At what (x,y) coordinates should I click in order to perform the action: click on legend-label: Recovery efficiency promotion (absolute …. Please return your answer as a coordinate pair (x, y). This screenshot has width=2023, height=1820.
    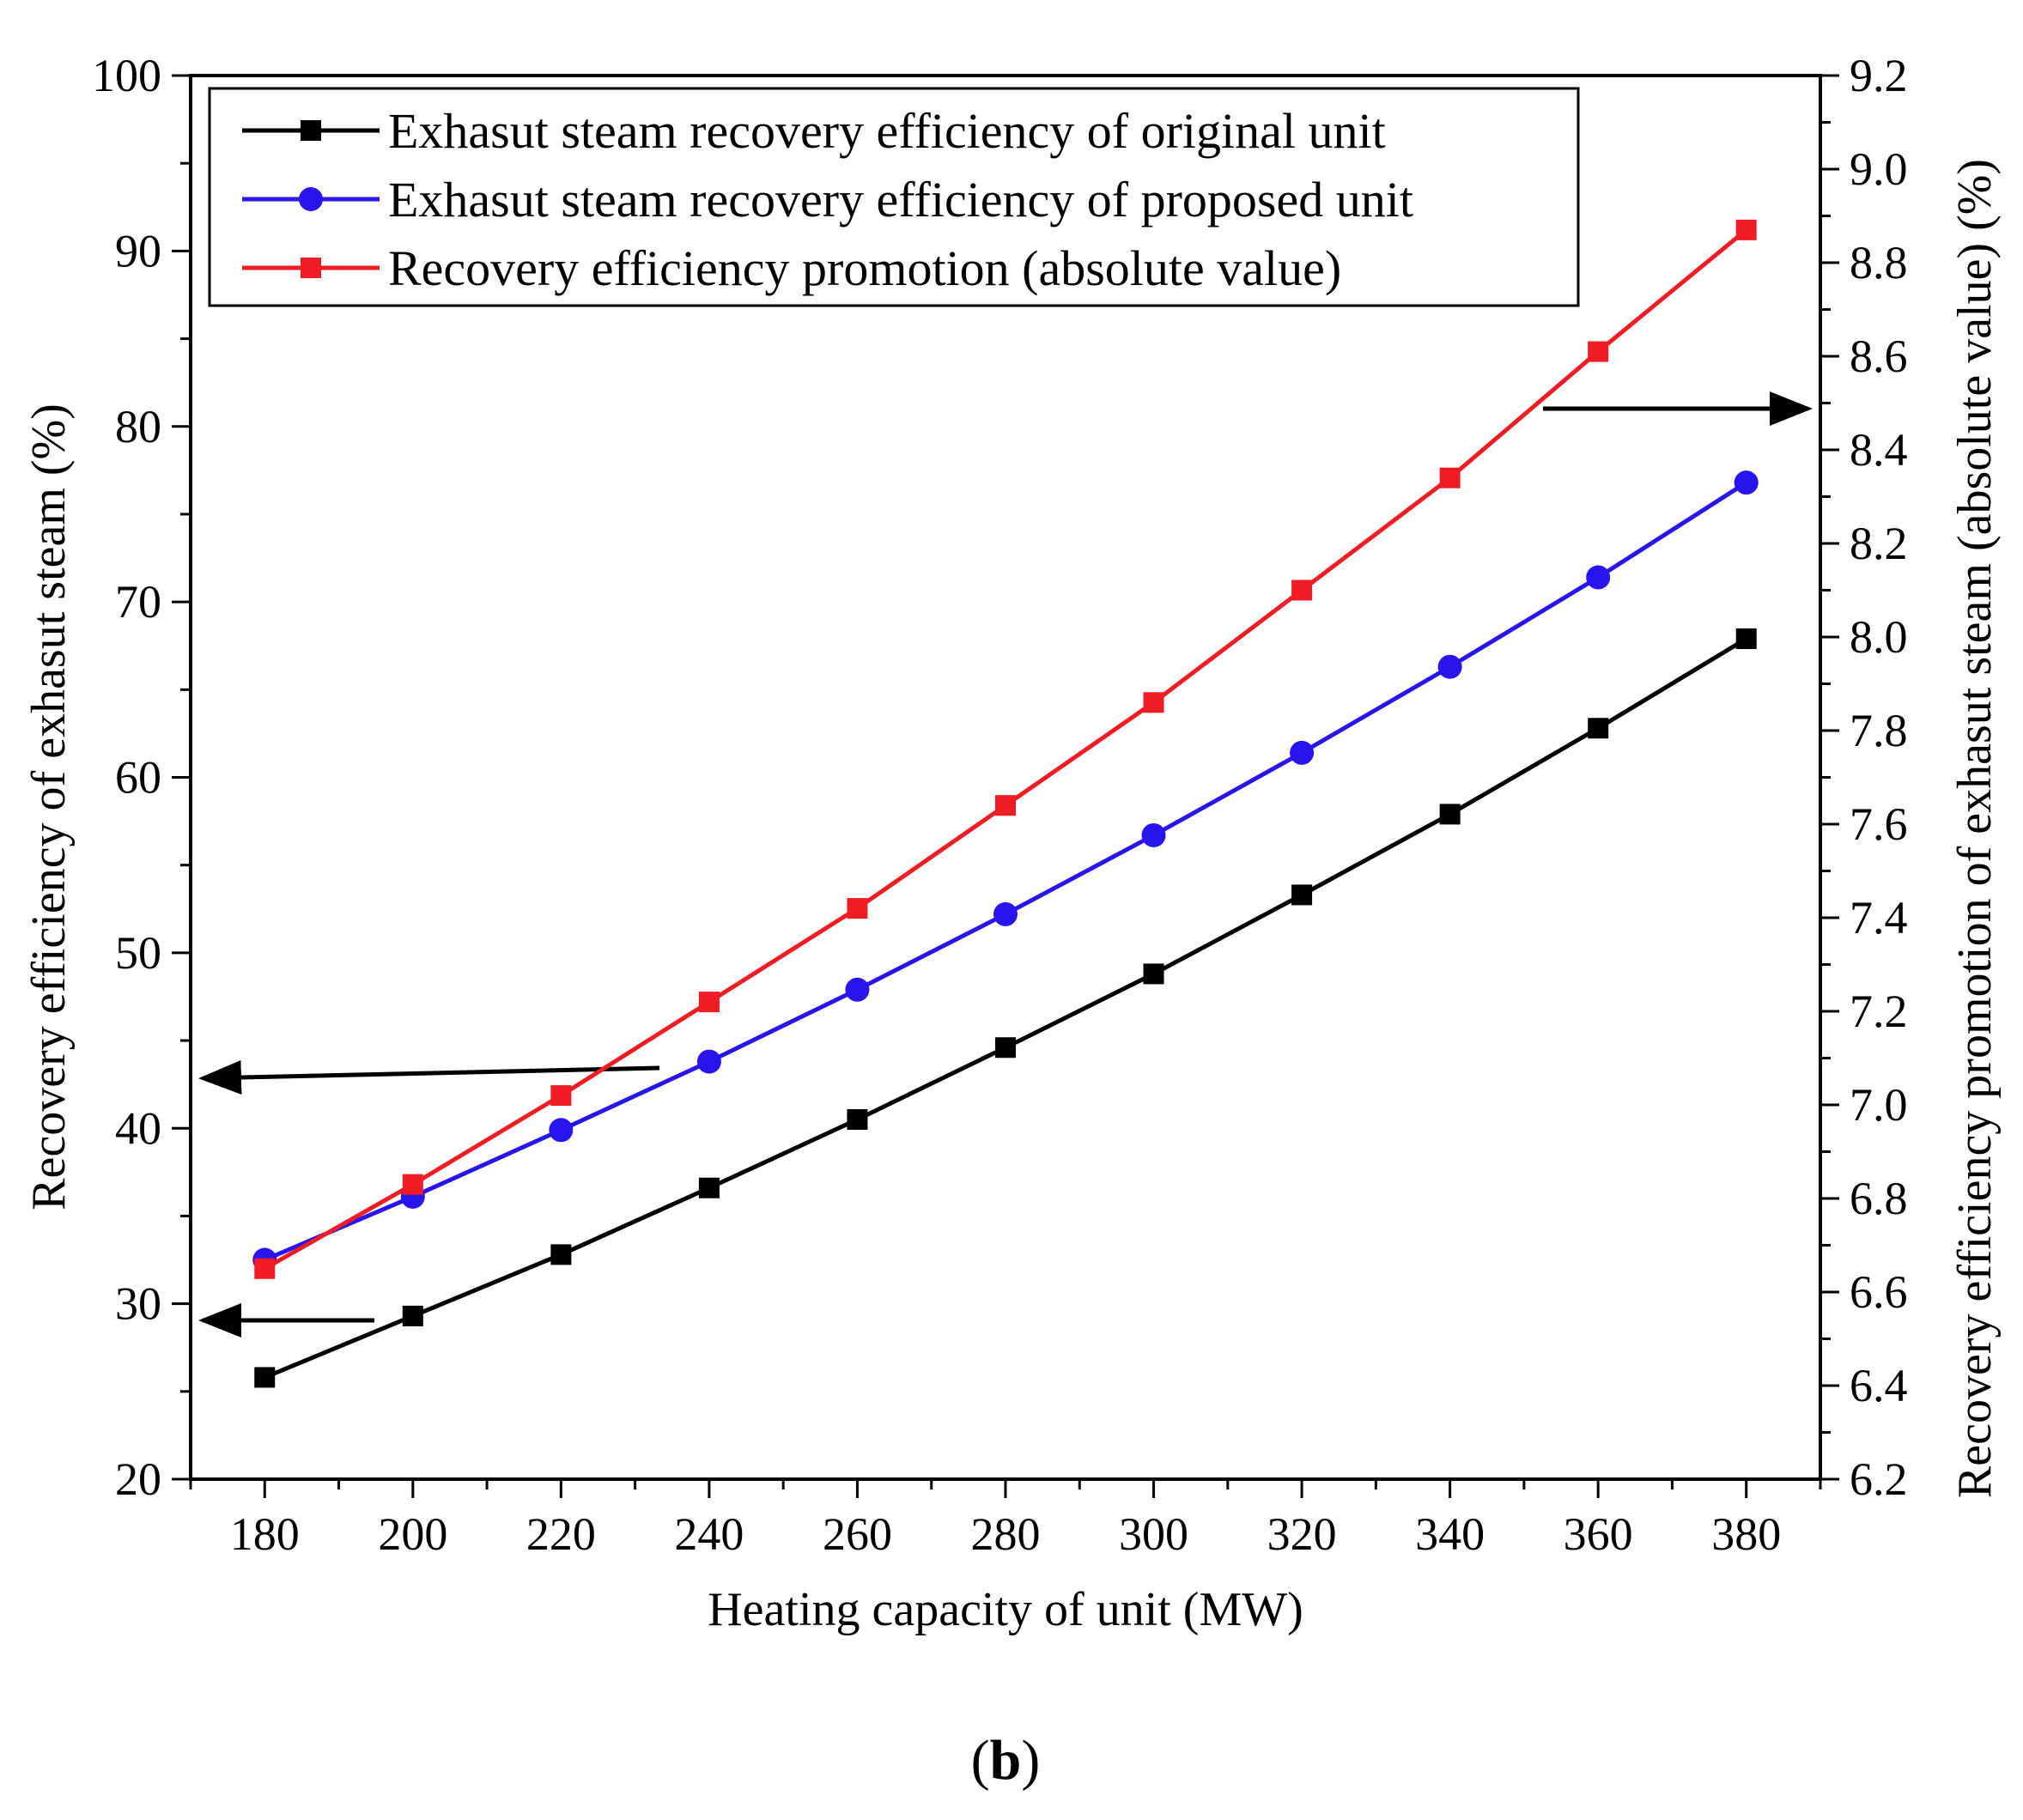
    Looking at the image, I should click on (865, 268).